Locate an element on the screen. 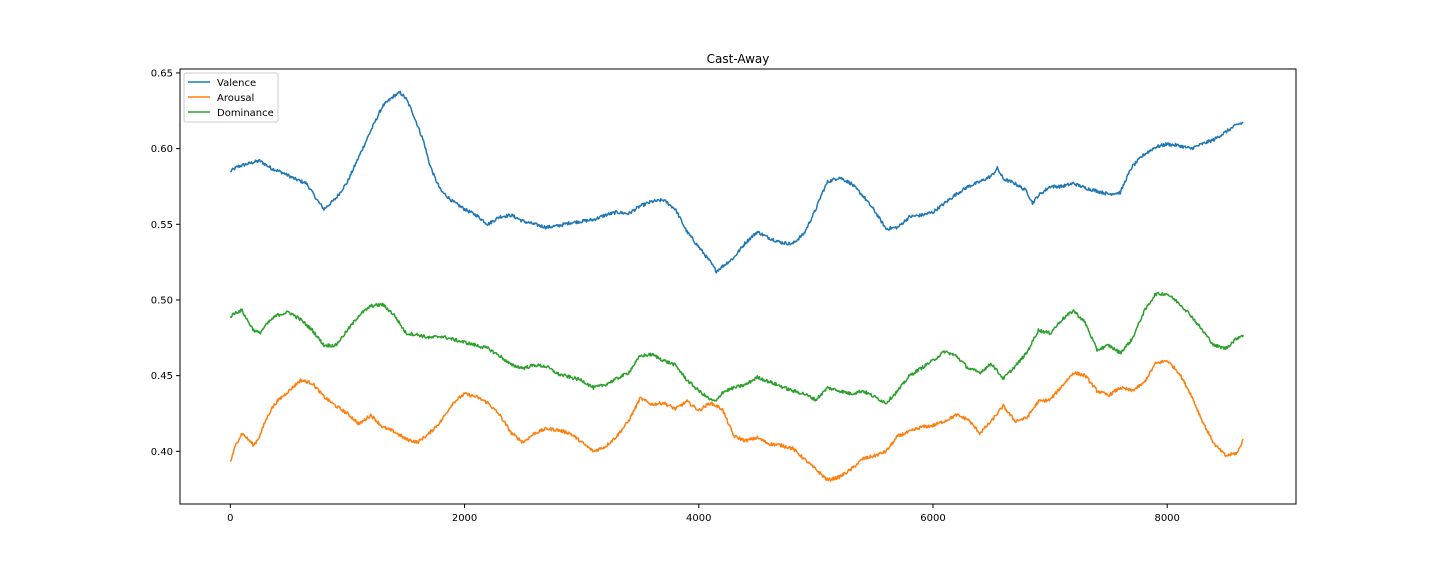 Image resolution: width=1440 pixels, height=576 pixels. y-tick-label: 0.45 is located at coordinates (162, 376).